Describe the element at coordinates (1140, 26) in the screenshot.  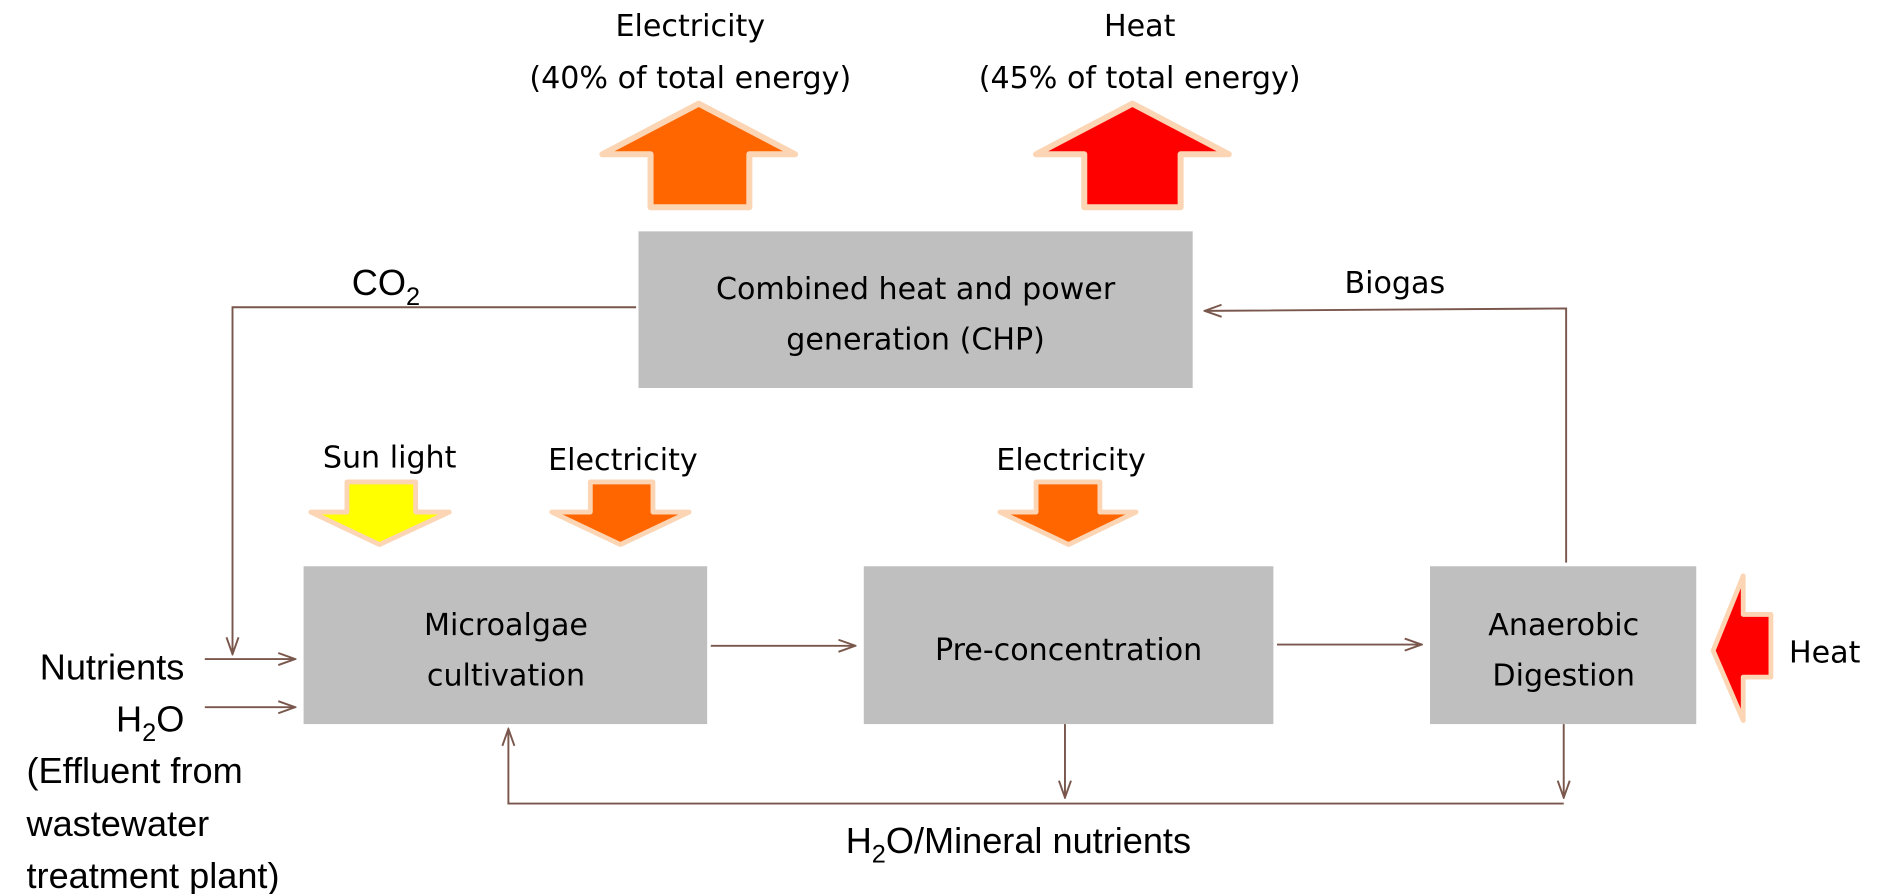
I see `heat-output-label: Heat` at that location.